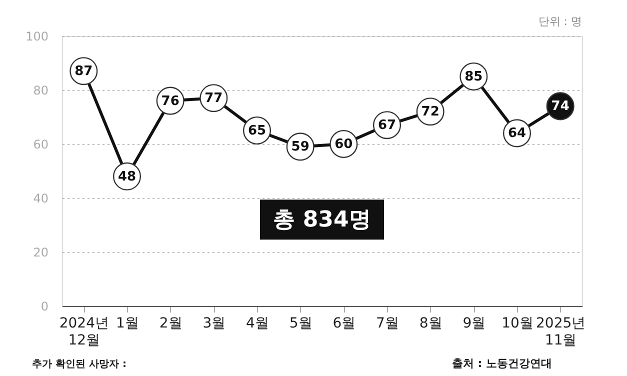 The height and width of the screenshot is (376, 627). Describe the element at coordinates (83, 72) in the screenshot. I see `data-label: 87` at that location.